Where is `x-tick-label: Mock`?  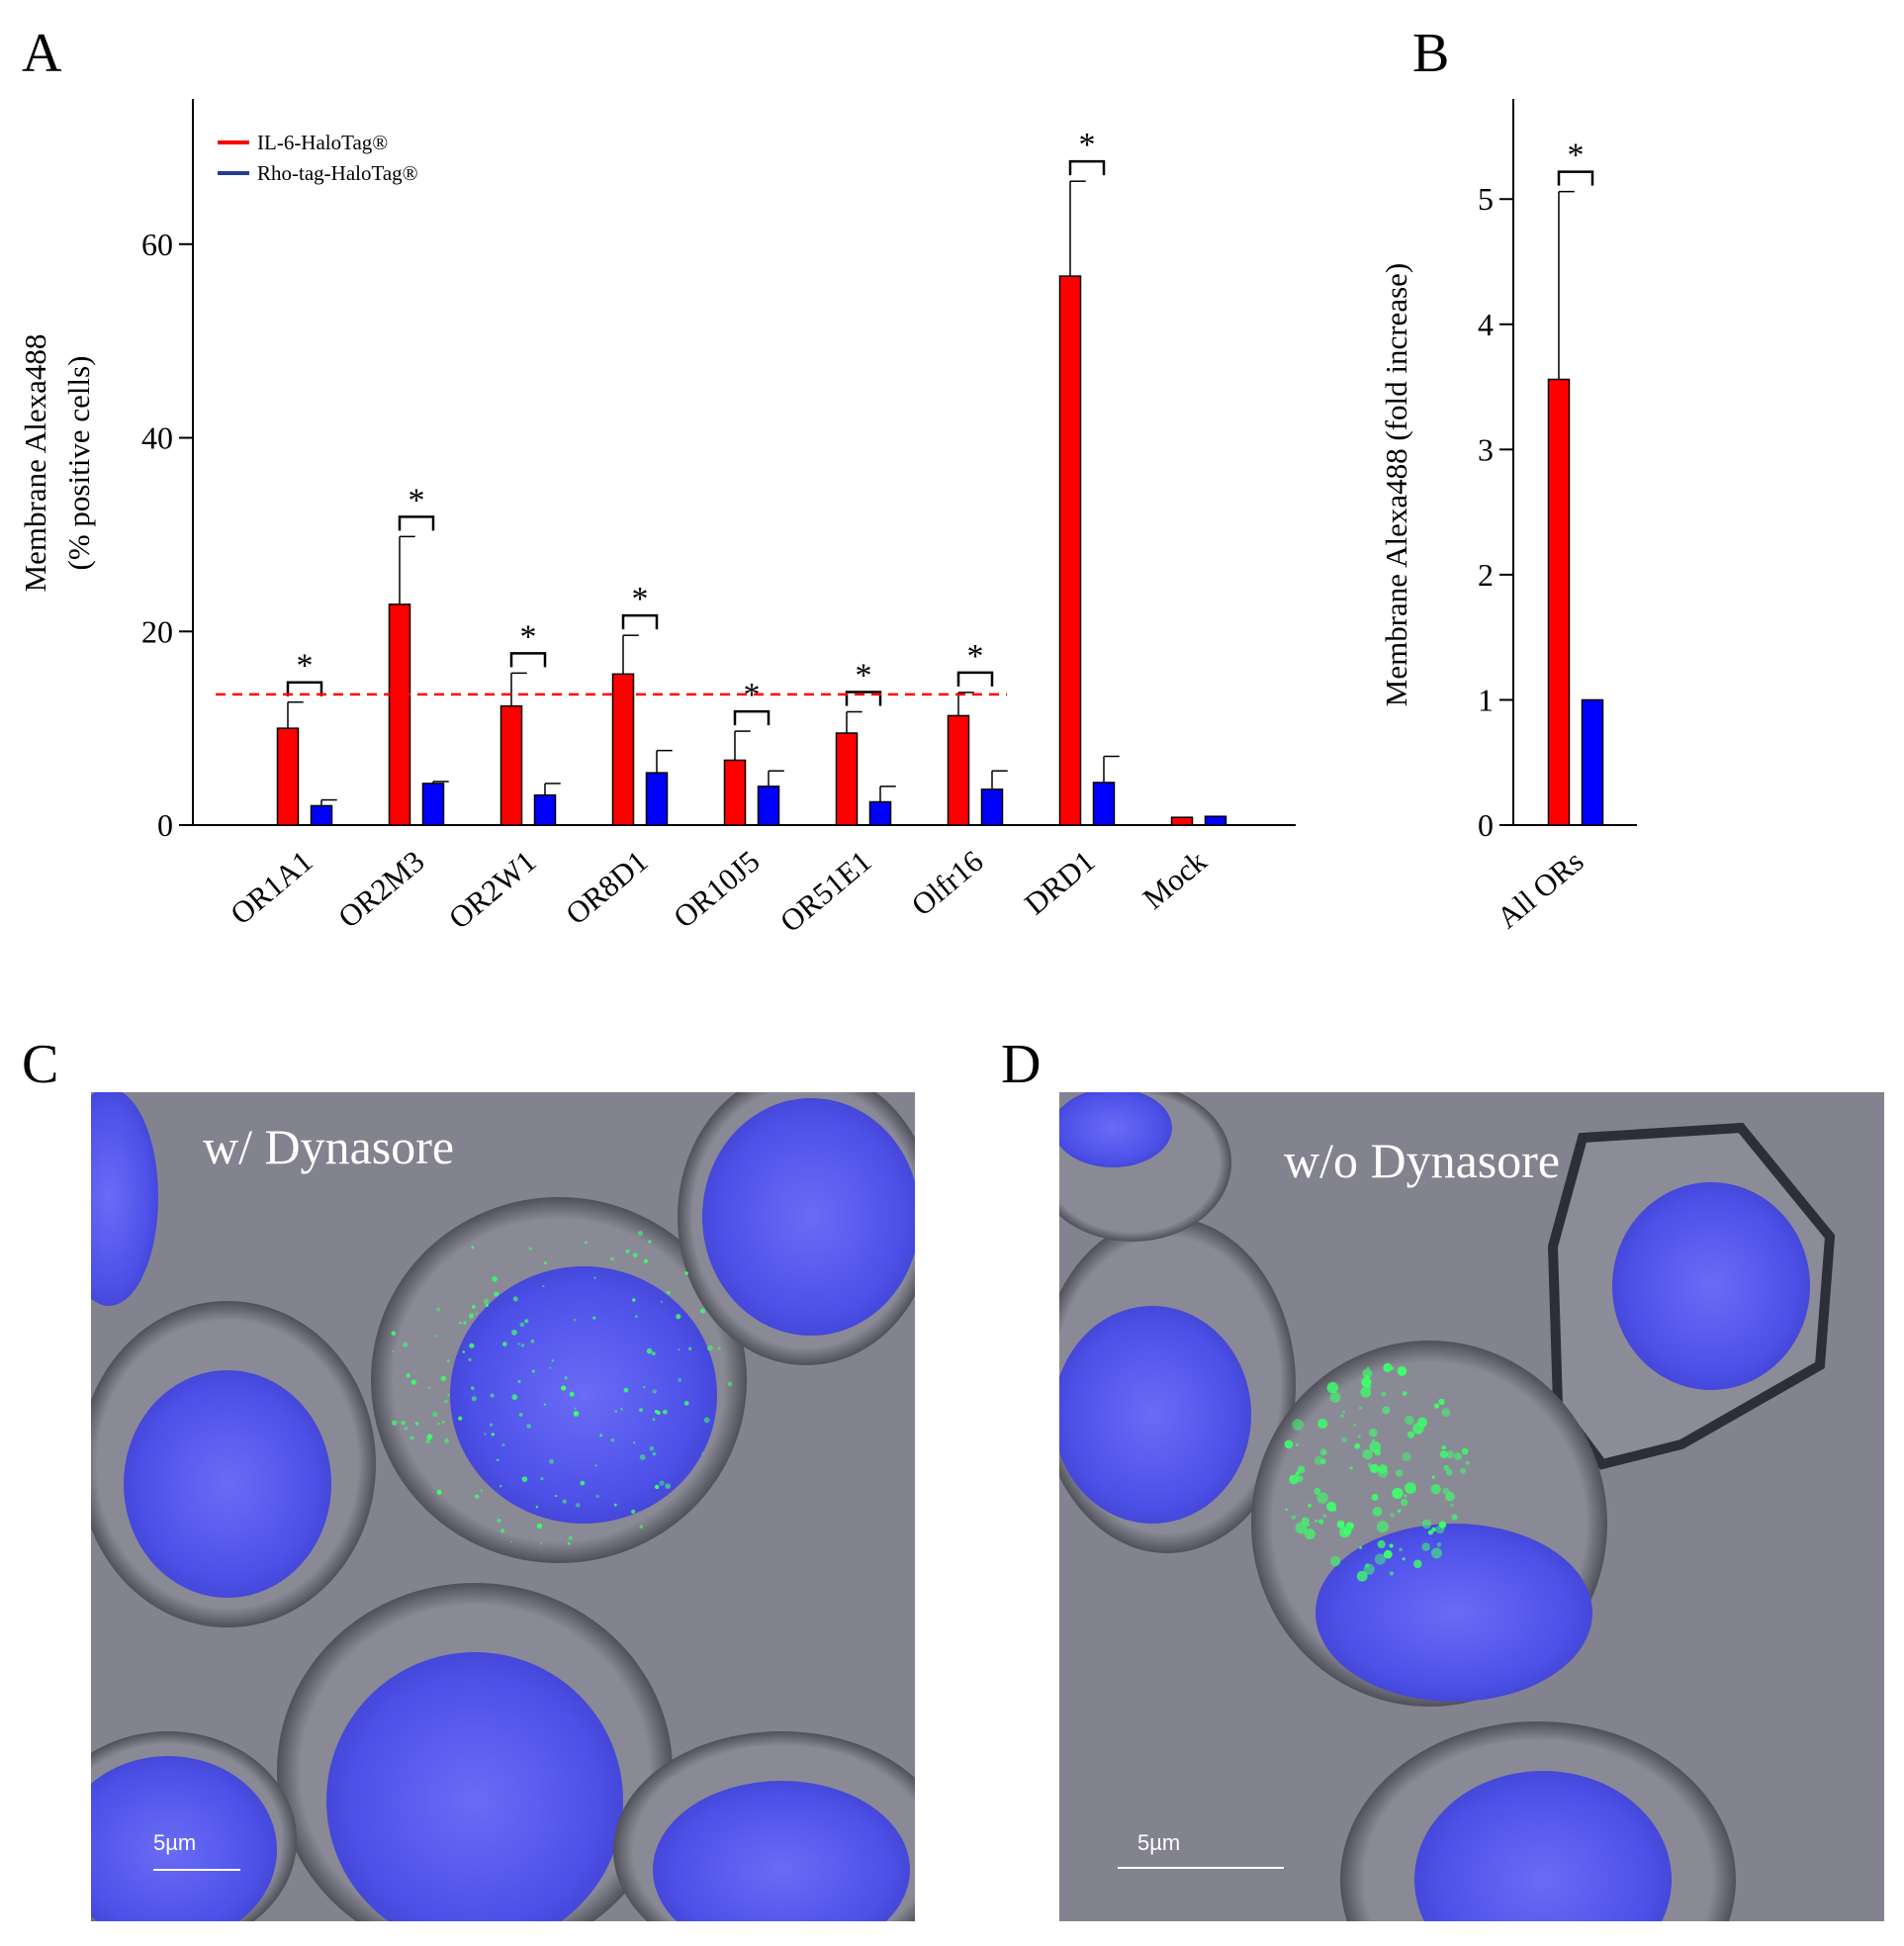
x-tick-label: Mock is located at coordinates (1175, 879).